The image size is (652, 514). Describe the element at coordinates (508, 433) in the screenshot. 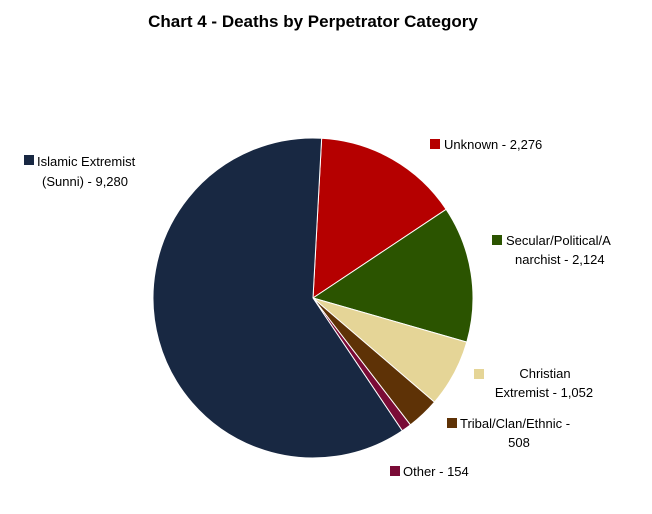

I see `slice-label-4: Tribal/Clan/Ethnic - 508` at that location.